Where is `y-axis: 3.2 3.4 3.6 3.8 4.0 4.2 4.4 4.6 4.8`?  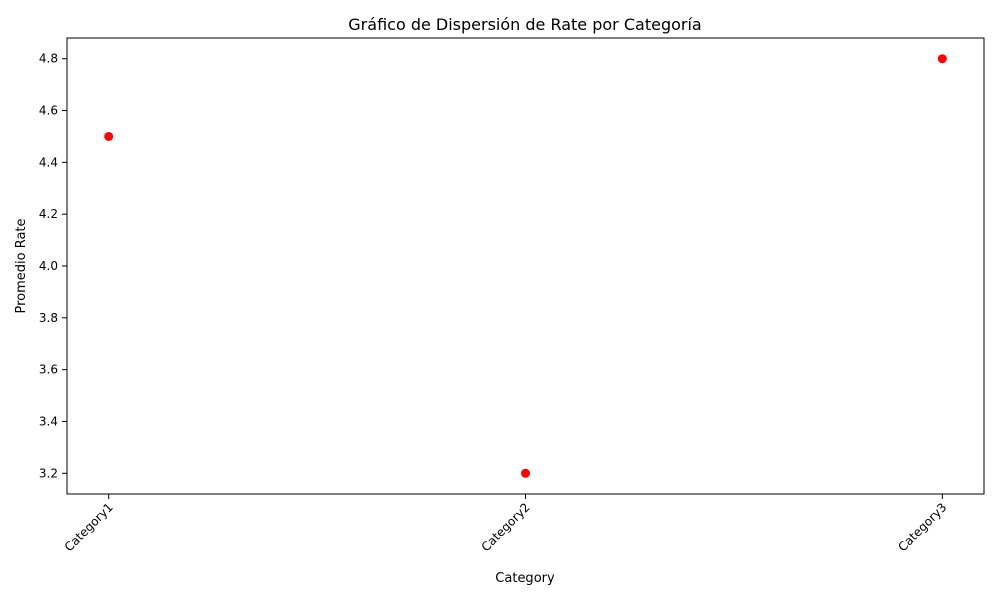 y-axis: 3.2 3.4 3.6 3.8 4.0 4.2 4.4 4.6 4.8 is located at coordinates (53, 266).